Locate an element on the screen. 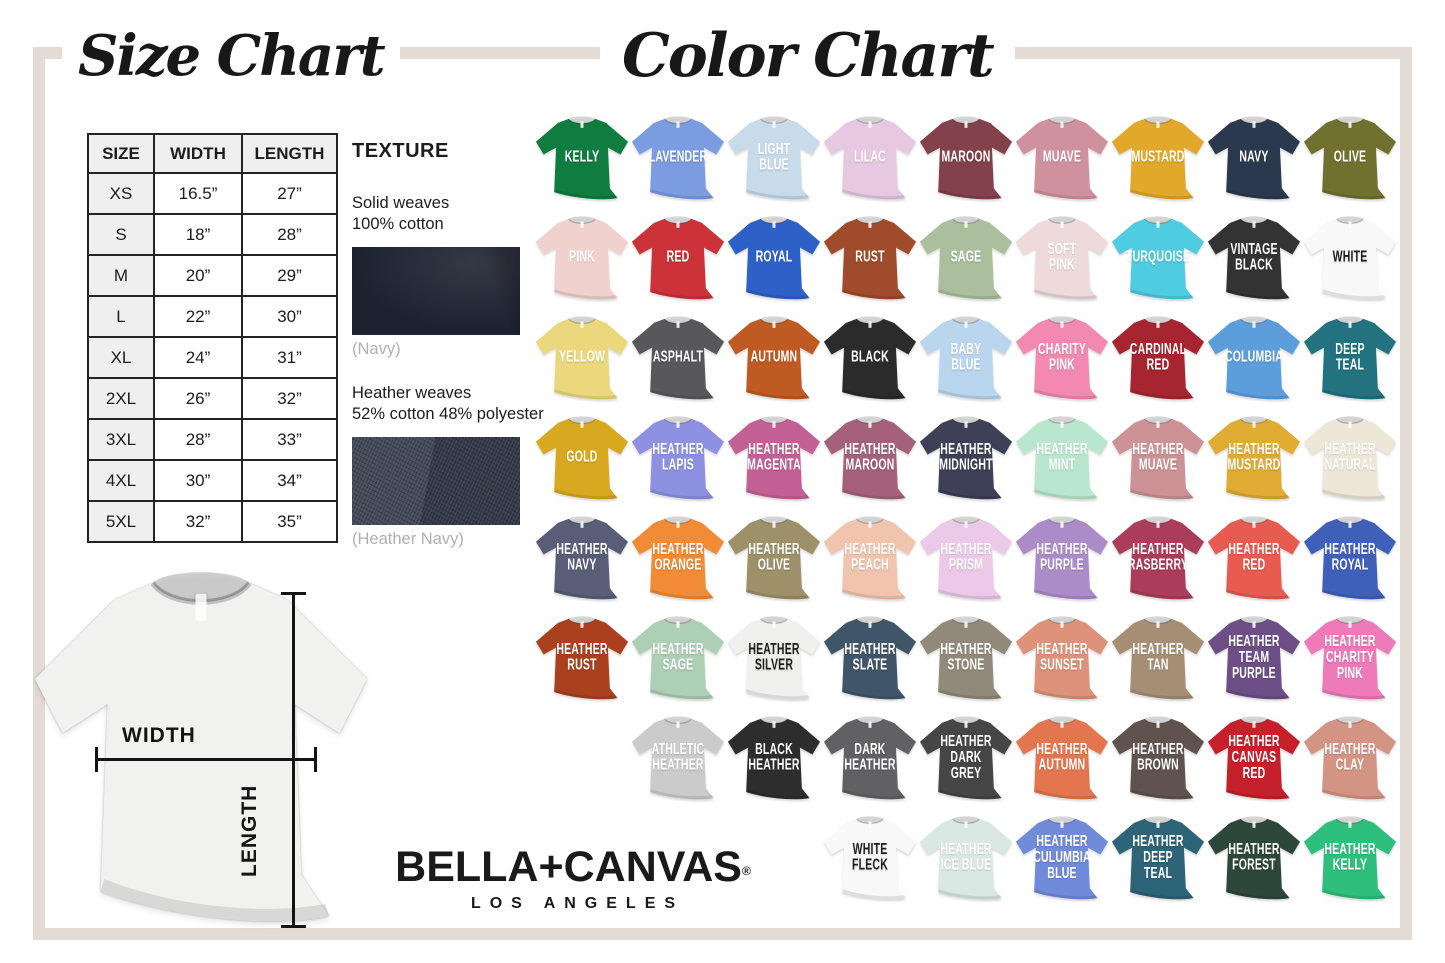 The width and height of the screenshot is (1445, 963). color-swatch-tee: PINK is located at coordinates (582, 262).